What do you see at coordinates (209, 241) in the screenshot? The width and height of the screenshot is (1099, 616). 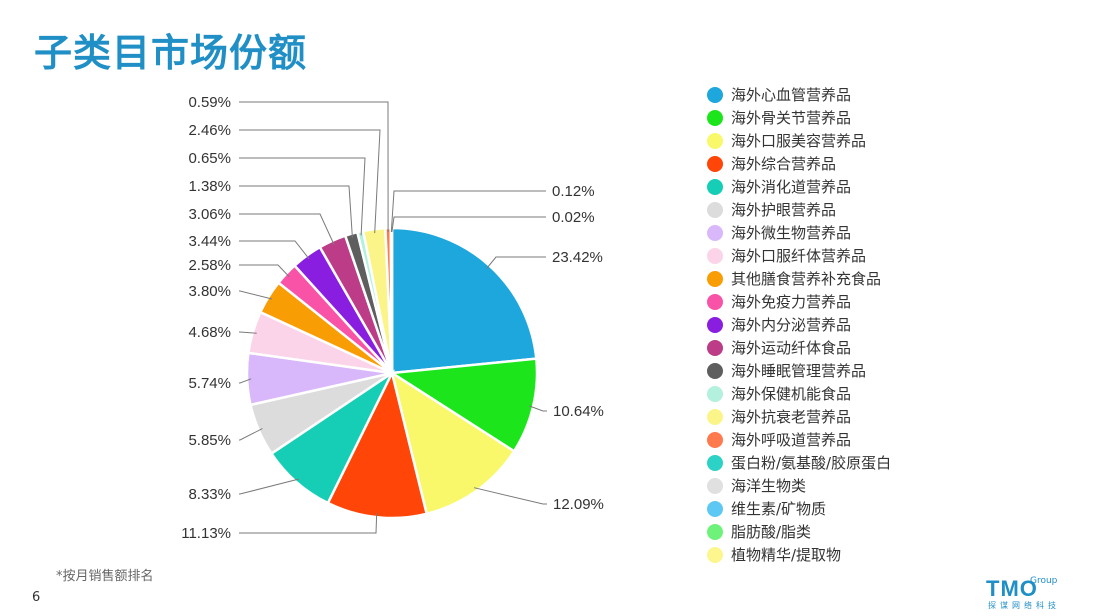 I see `slice-value-label: 3.44%` at bounding box center [209, 241].